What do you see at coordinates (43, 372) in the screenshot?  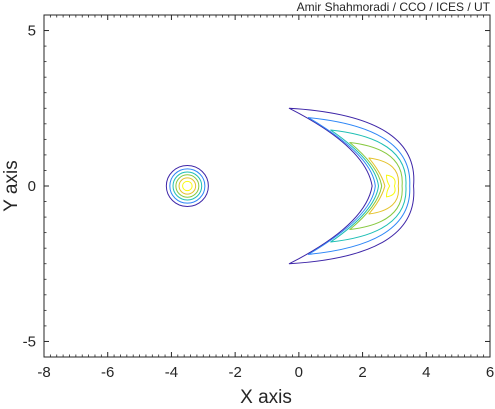 I see `x-tick-label: -8` at bounding box center [43, 372].